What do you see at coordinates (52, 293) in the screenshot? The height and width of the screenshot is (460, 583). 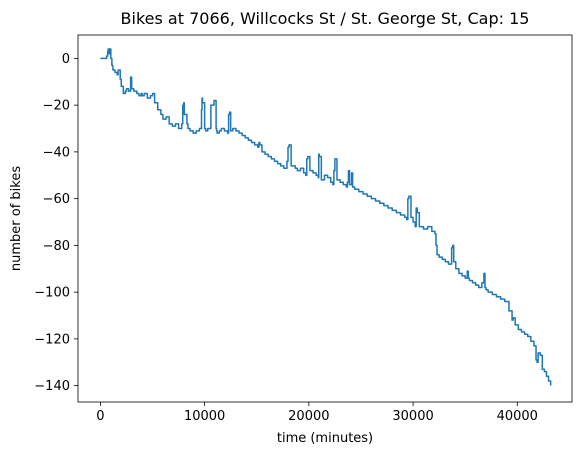 I see `y-tick-label: −100` at bounding box center [52, 293].